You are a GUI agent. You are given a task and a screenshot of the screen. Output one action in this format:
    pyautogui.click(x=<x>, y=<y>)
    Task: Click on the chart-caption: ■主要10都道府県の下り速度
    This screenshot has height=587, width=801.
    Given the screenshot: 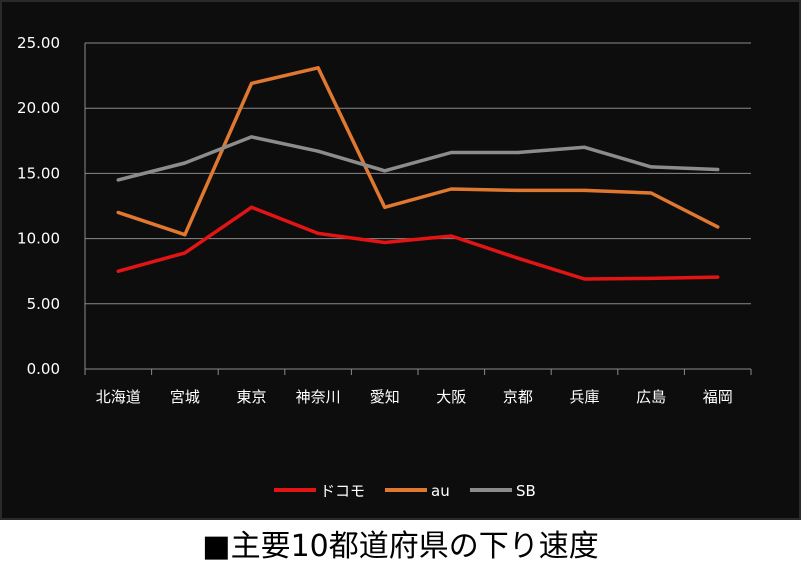 What is the action you would take?
    pyautogui.click(x=400, y=546)
    